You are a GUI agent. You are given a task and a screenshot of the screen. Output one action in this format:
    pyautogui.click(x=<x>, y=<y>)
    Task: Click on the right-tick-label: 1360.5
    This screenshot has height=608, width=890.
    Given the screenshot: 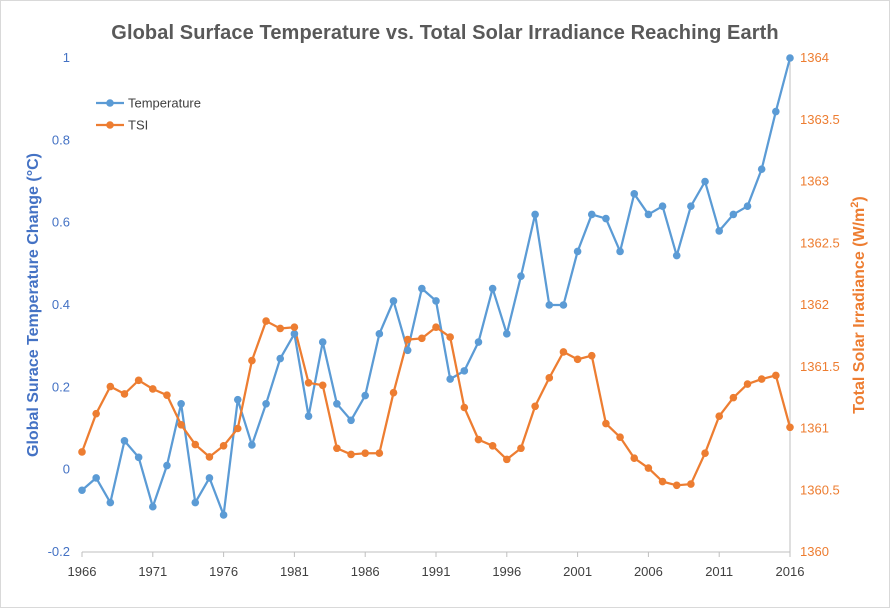 What is the action you would take?
    pyautogui.click(x=820, y=489)
    